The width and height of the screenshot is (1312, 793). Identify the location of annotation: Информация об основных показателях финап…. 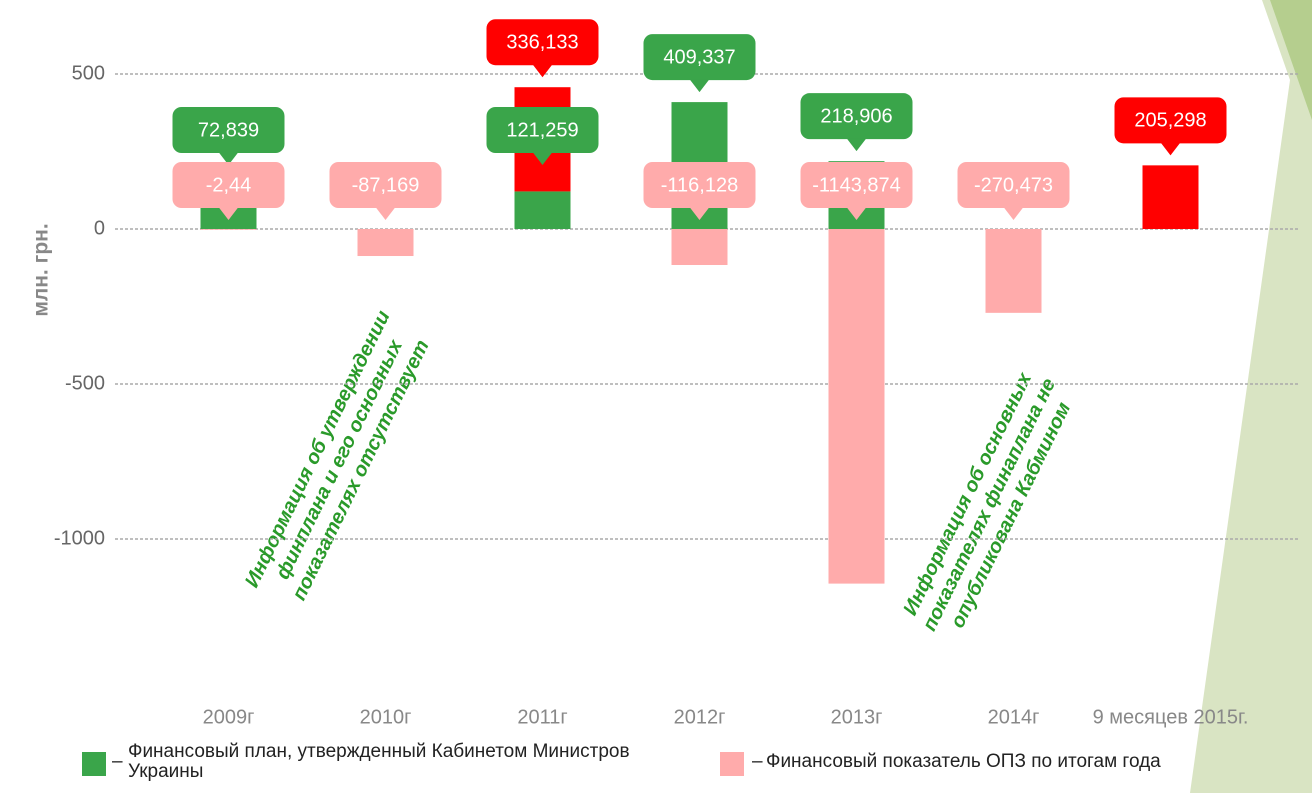
(987, 502).